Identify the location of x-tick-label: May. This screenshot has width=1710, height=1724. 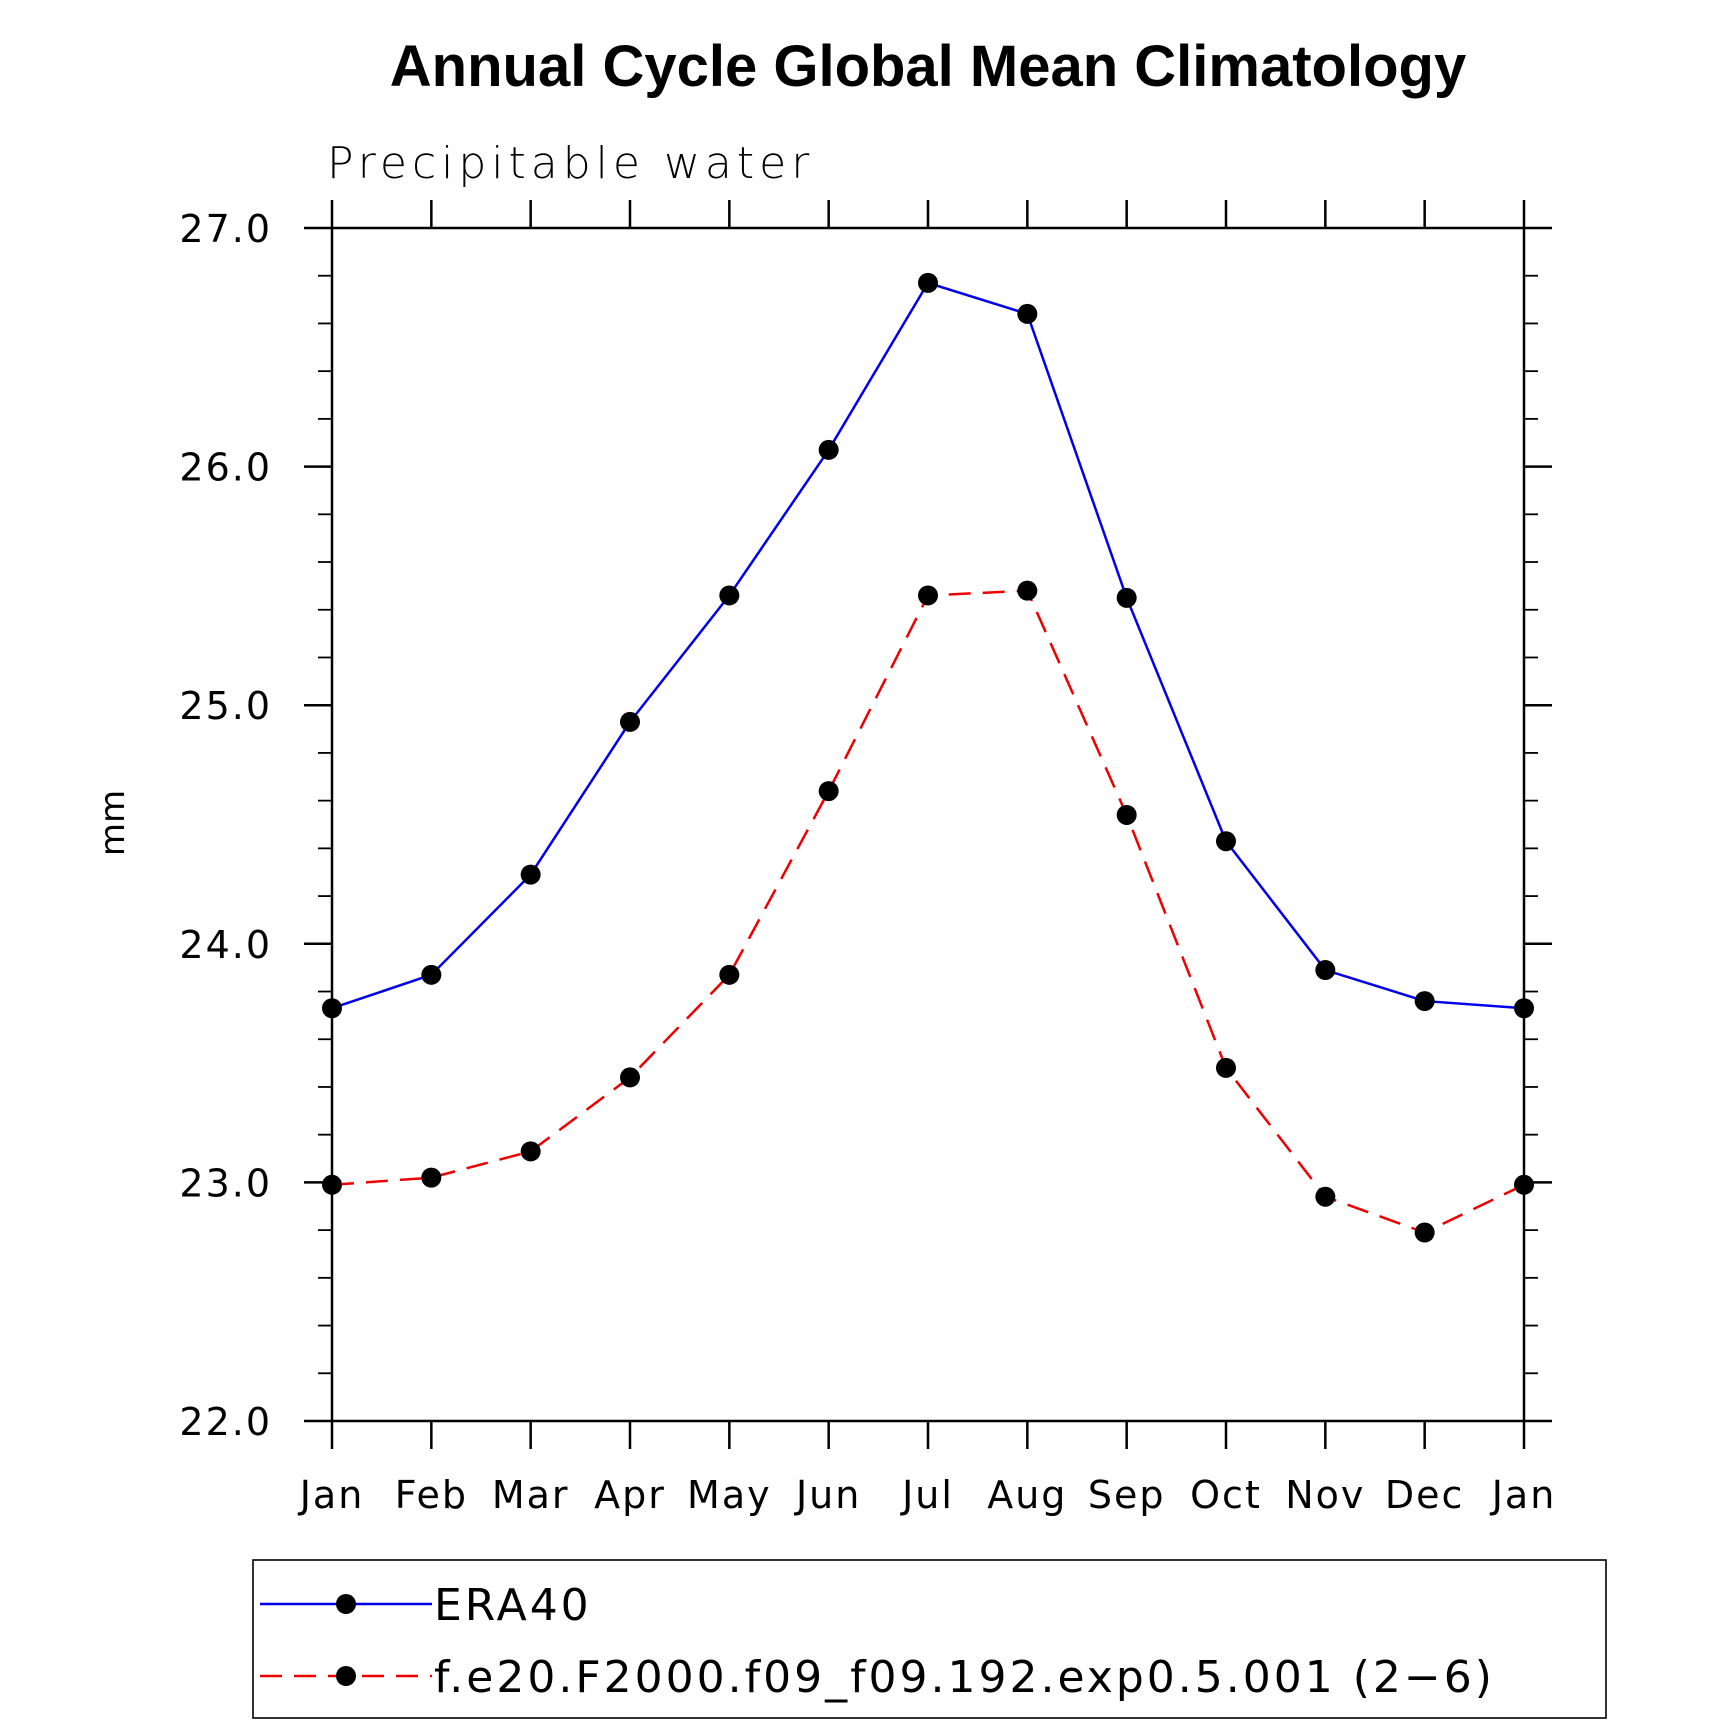
(729, 1495).